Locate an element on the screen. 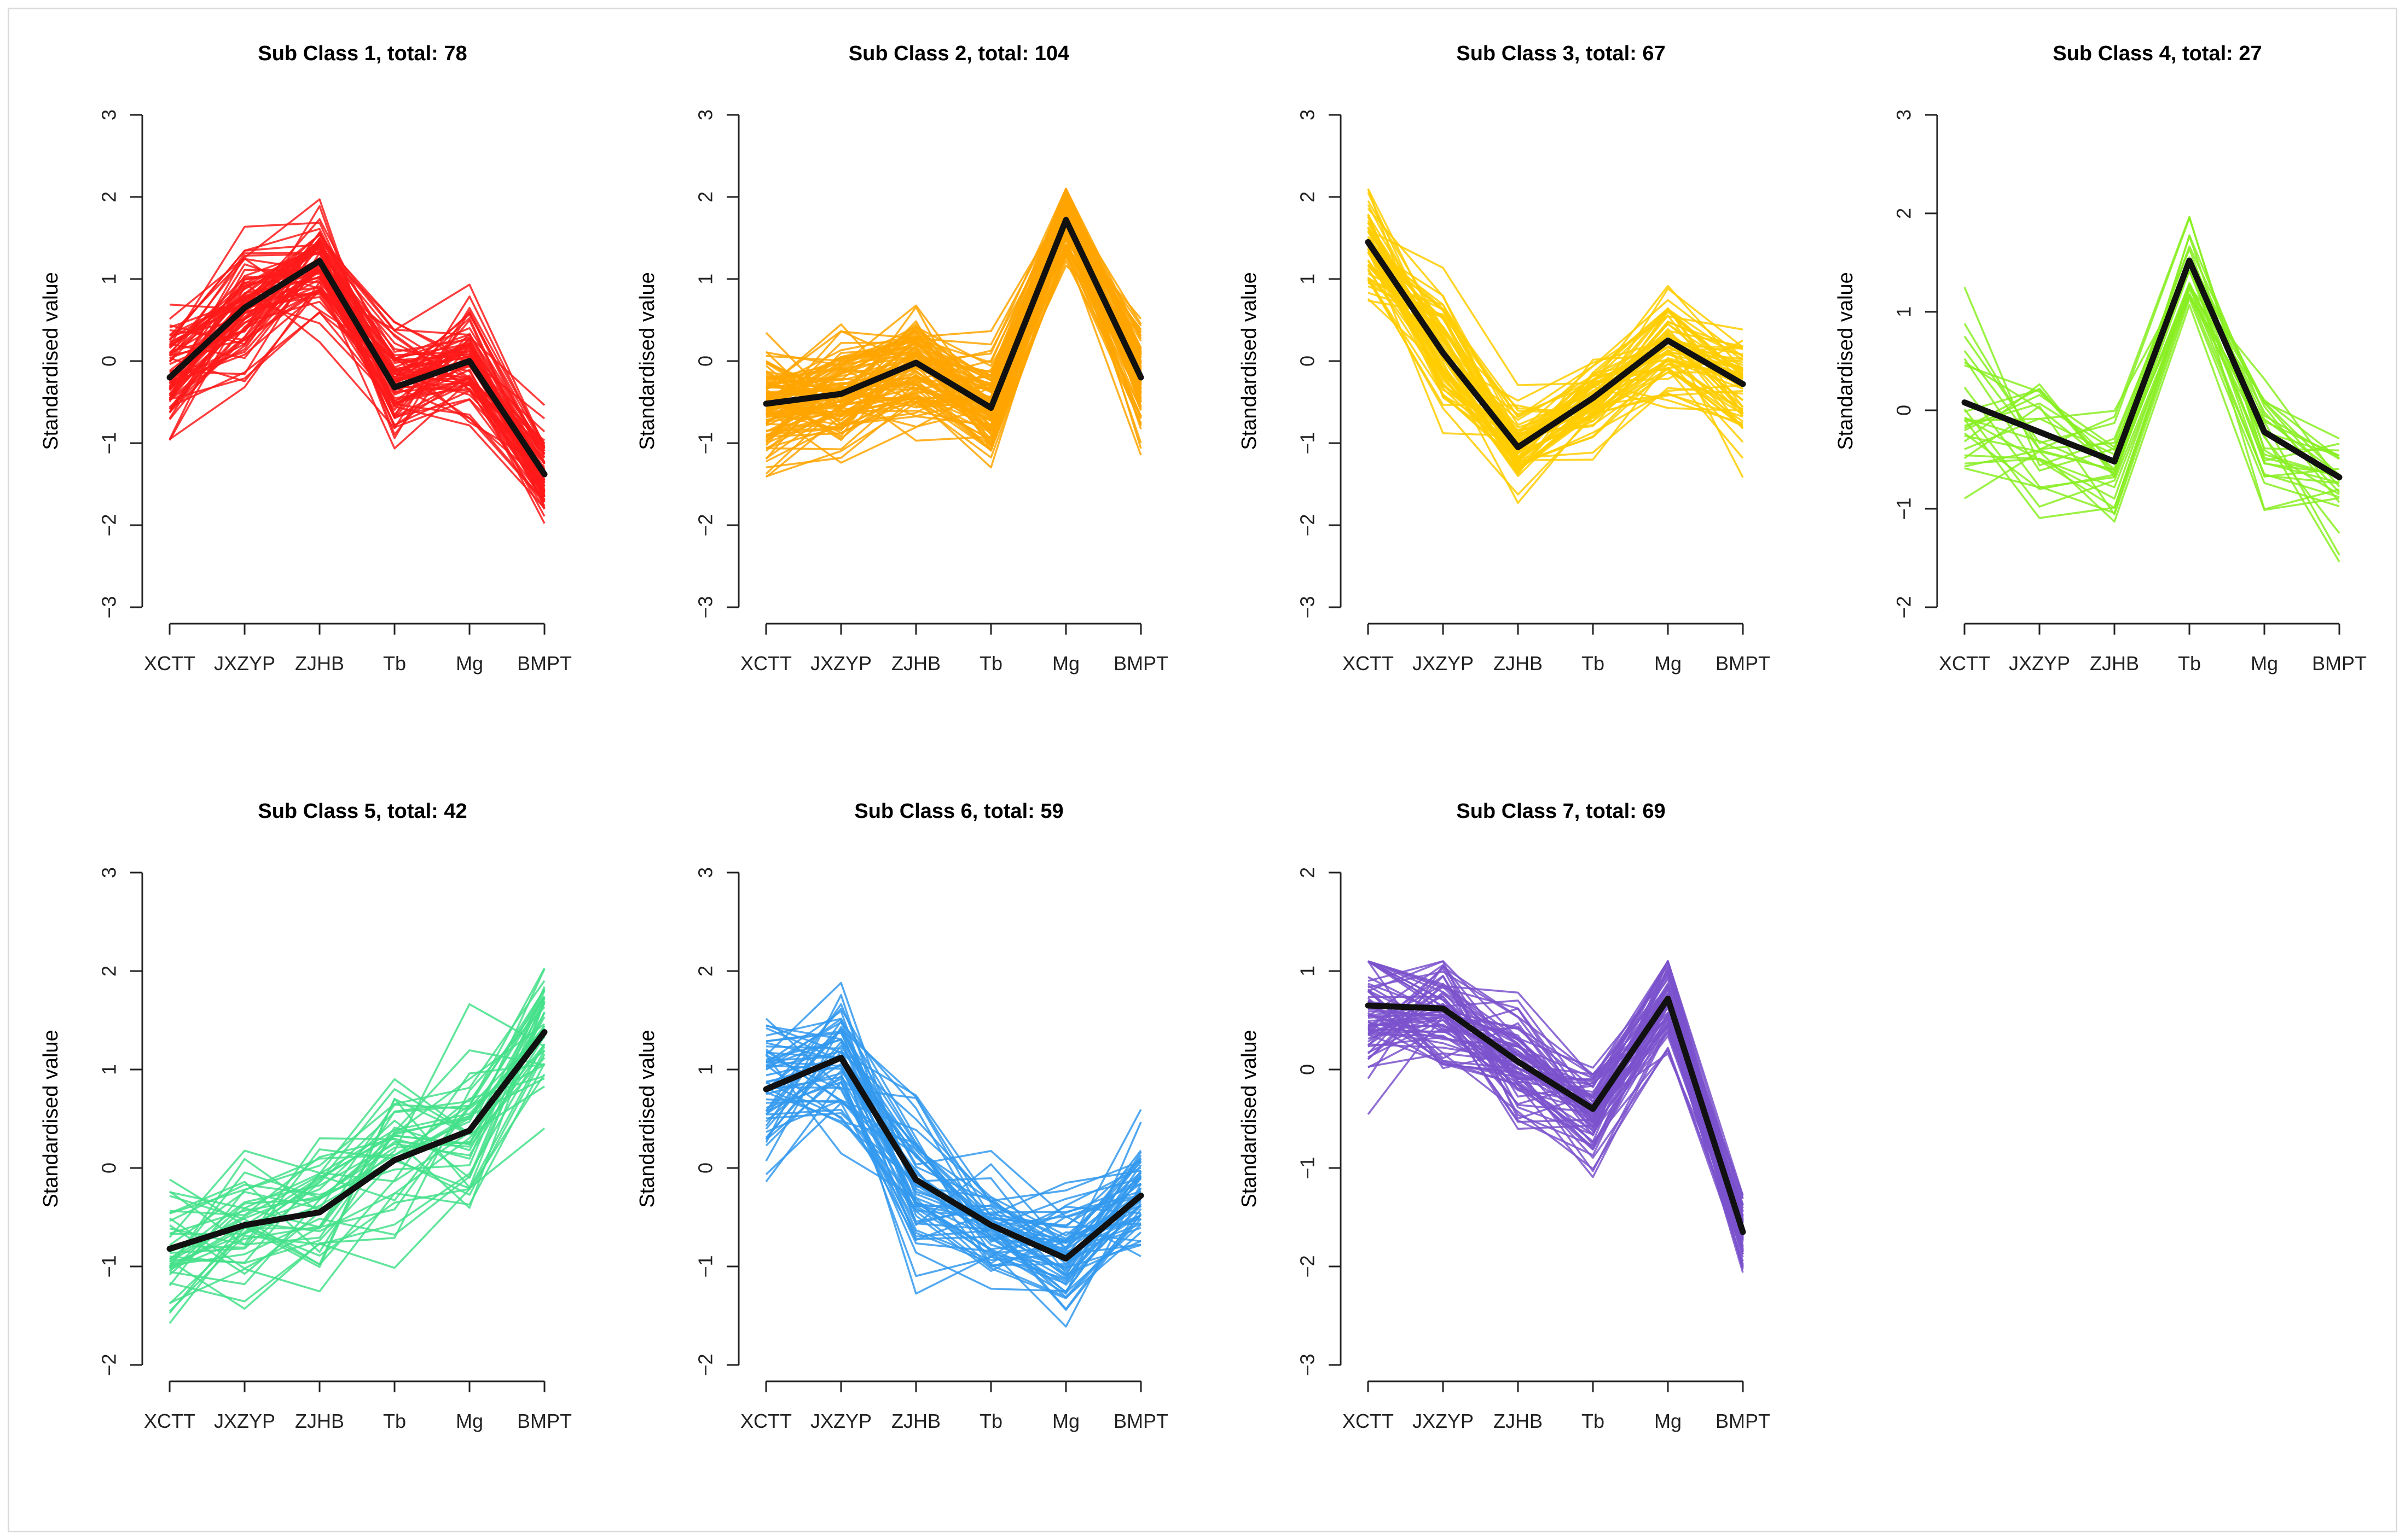  chart-title: Sub Class 6, total: 59 is located at coordinates (958, 811).